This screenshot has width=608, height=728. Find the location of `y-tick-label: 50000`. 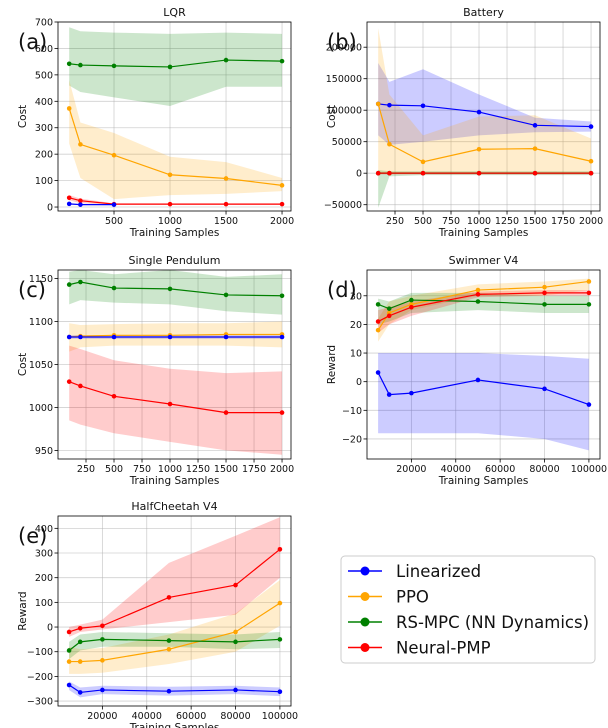

y-tick-label: 50000 is located at coordinates (347, 142).